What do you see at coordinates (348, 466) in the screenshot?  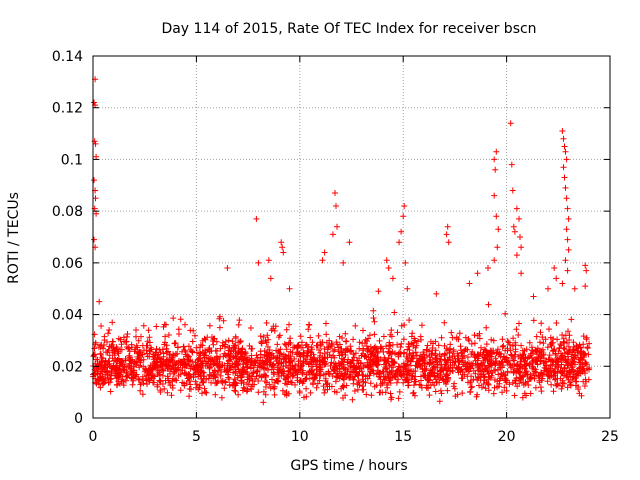 I see `x-axis-label: GPS time / hours` at bounding box center [348, 466].